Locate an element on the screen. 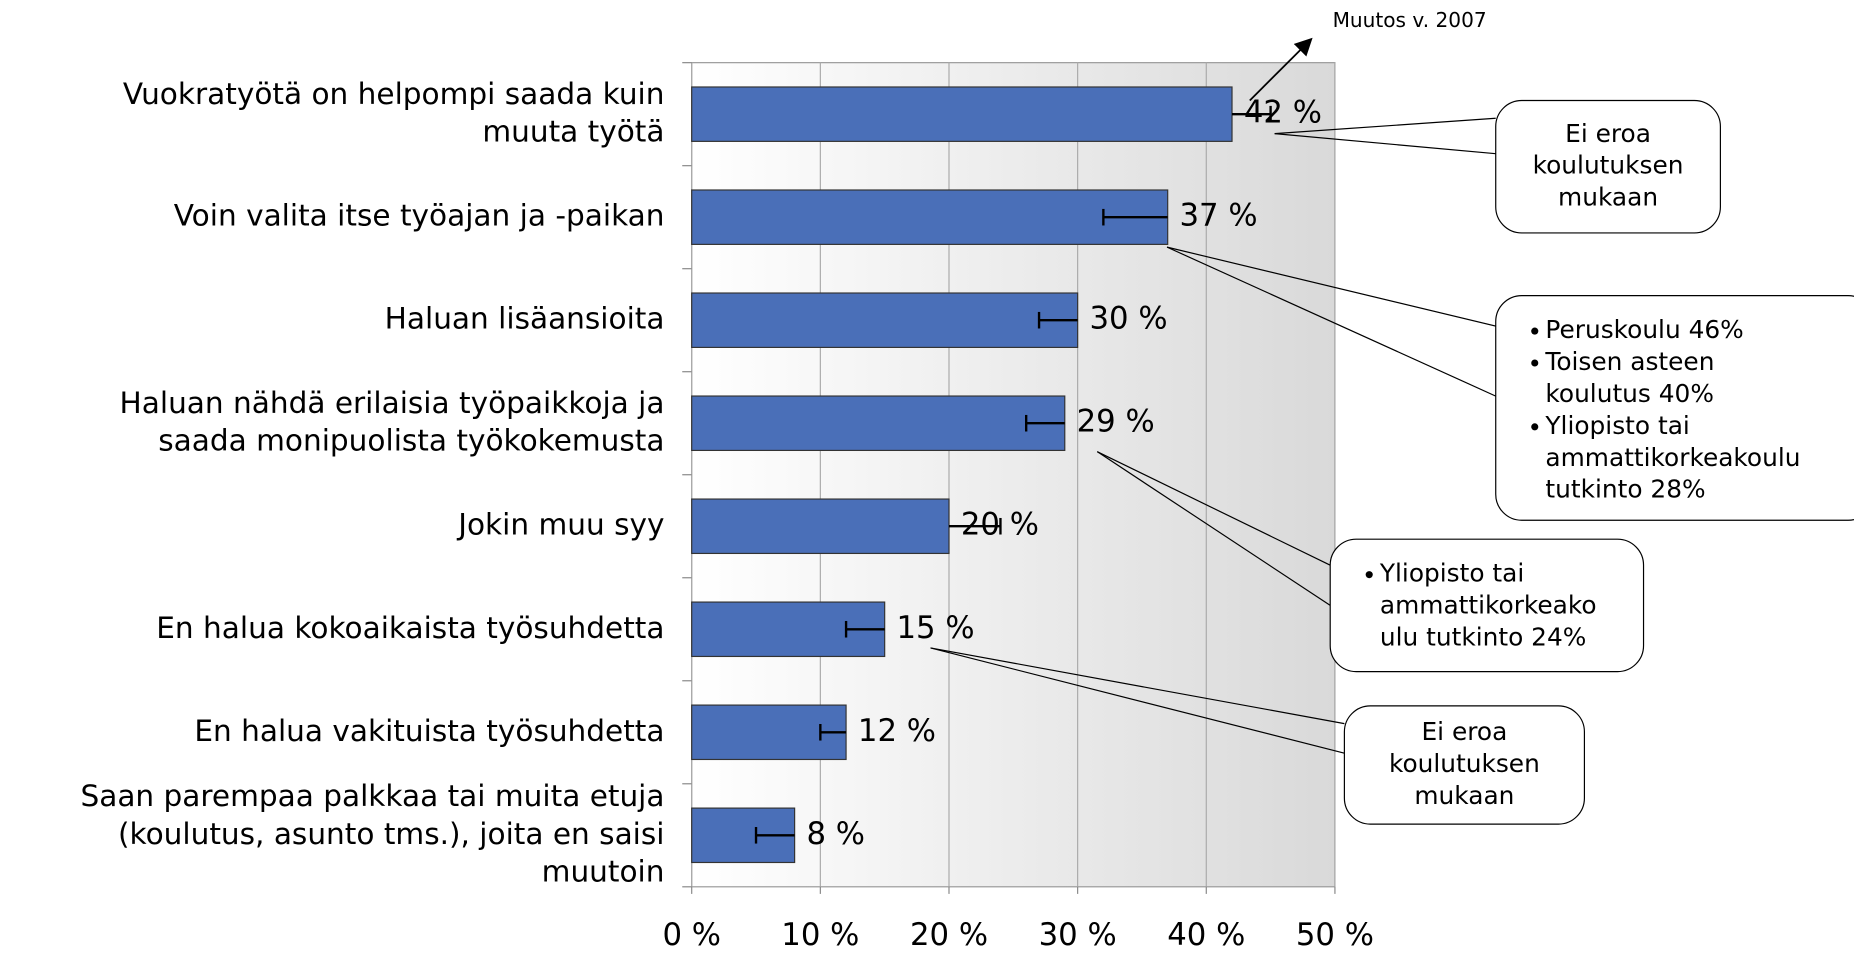 Image resolution: width=1854 pixels, height=955 pixels. category-label: Saan parempaa palkkaa tai muita etuja is located at coordinates (372, 796).